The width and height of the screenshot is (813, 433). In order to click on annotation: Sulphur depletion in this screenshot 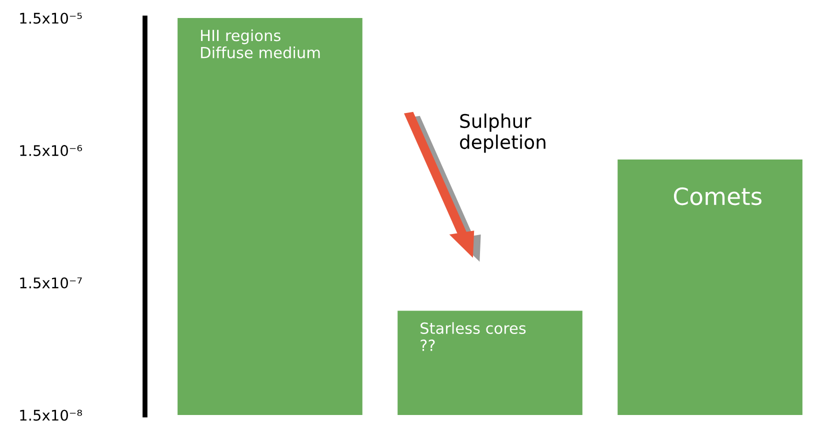, I will do `click(503, 133)`.